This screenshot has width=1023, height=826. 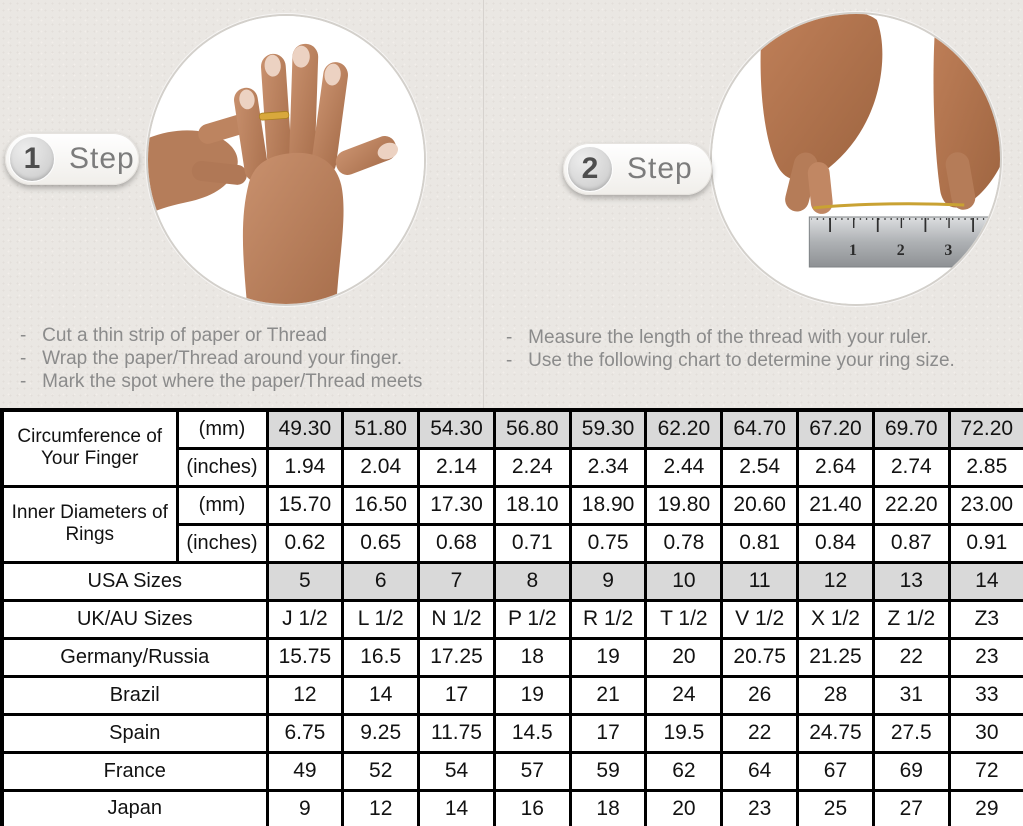 What do you see at coordinates (456, 807) in the screenshot?
I see `japan-size-value: 14` at bounding box center [456, 807].